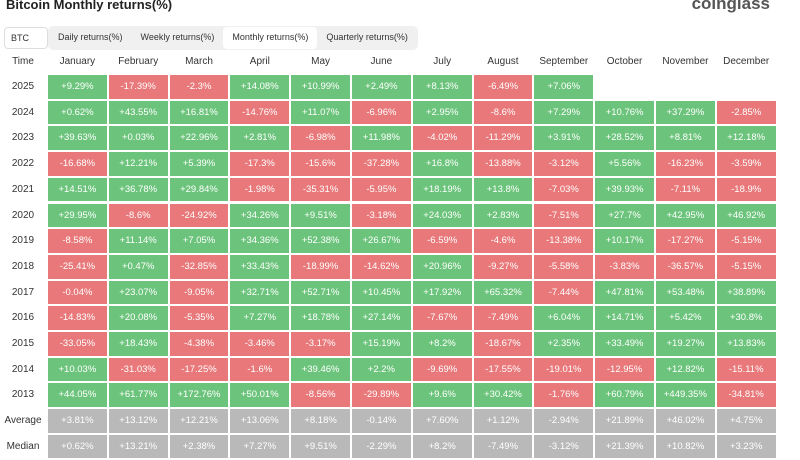 This screenshot has height=460, width=800. I want to click on return-cell: -17.27%, so click(685, 241).